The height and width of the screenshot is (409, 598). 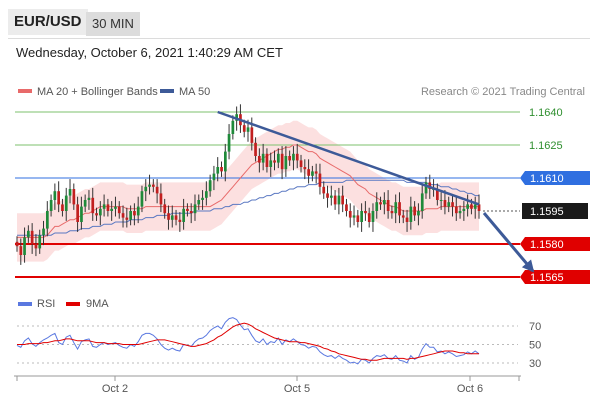 What do you see at coordinates (508, 242) in the screenshot?
I see `forecast-arrow-shaft` at bounding box center [508, 242].